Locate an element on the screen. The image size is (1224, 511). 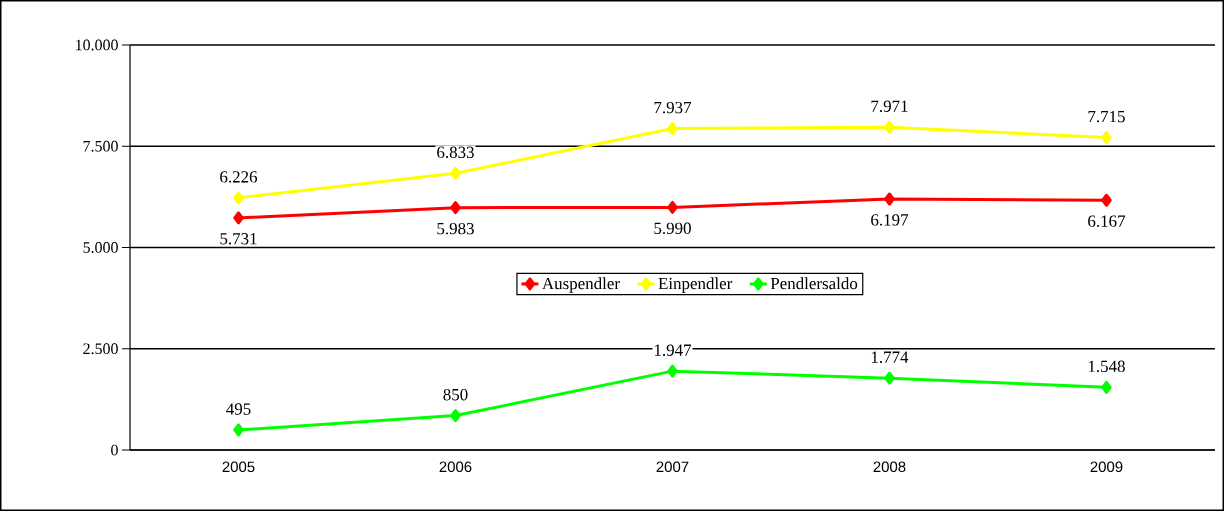
data-label: 1.548 is located at coordinates (1106, 366).